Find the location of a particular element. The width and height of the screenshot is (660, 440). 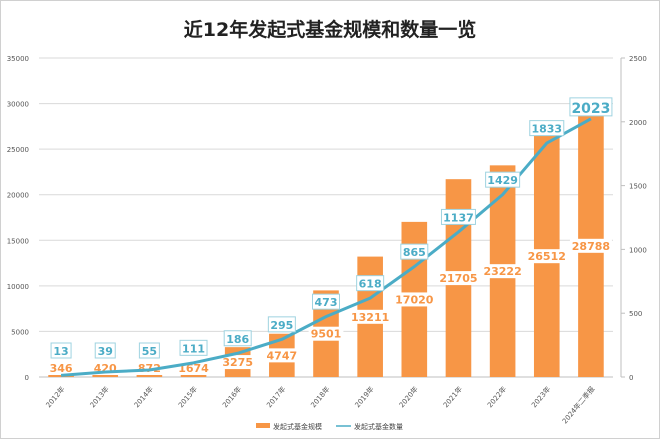

x-tick-label: 2012年 is located at coordinates (55, 397).